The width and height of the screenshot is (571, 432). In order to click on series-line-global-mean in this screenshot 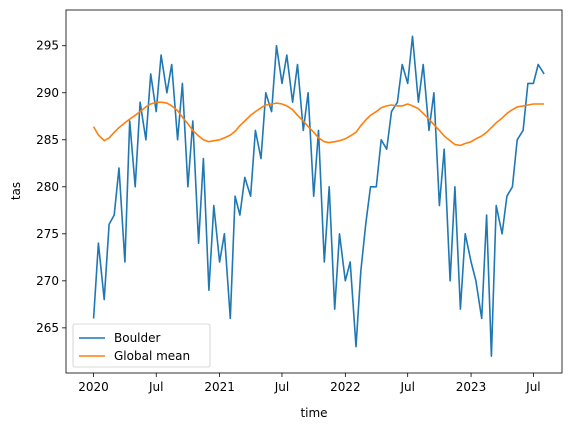, I will do `click(318, 124)`.